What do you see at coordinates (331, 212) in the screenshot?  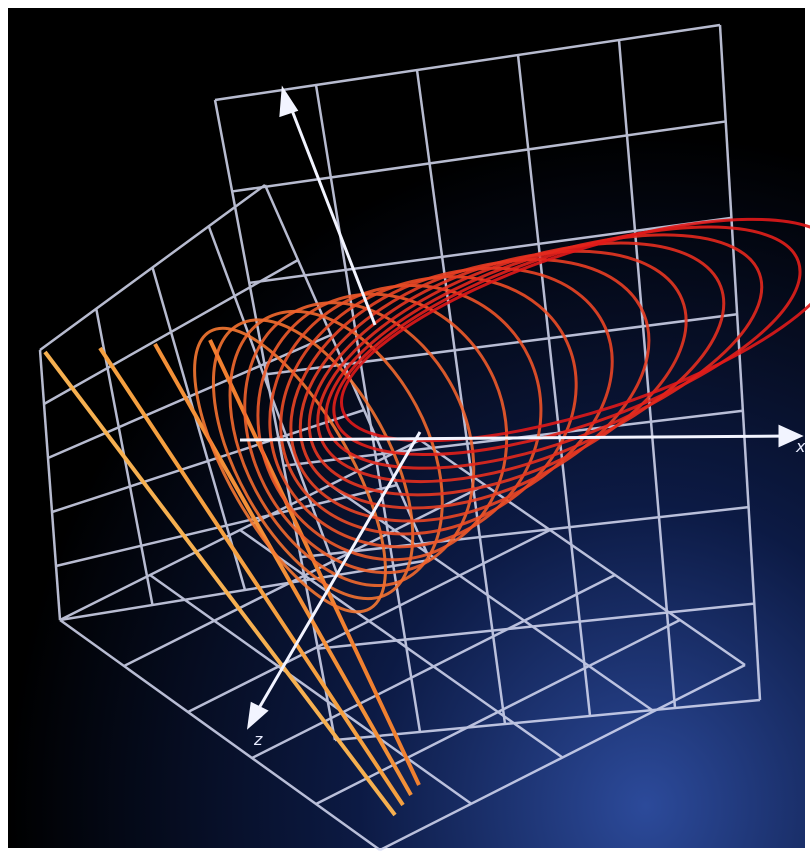 I see `y-axis` at bounding box center [331, 212].